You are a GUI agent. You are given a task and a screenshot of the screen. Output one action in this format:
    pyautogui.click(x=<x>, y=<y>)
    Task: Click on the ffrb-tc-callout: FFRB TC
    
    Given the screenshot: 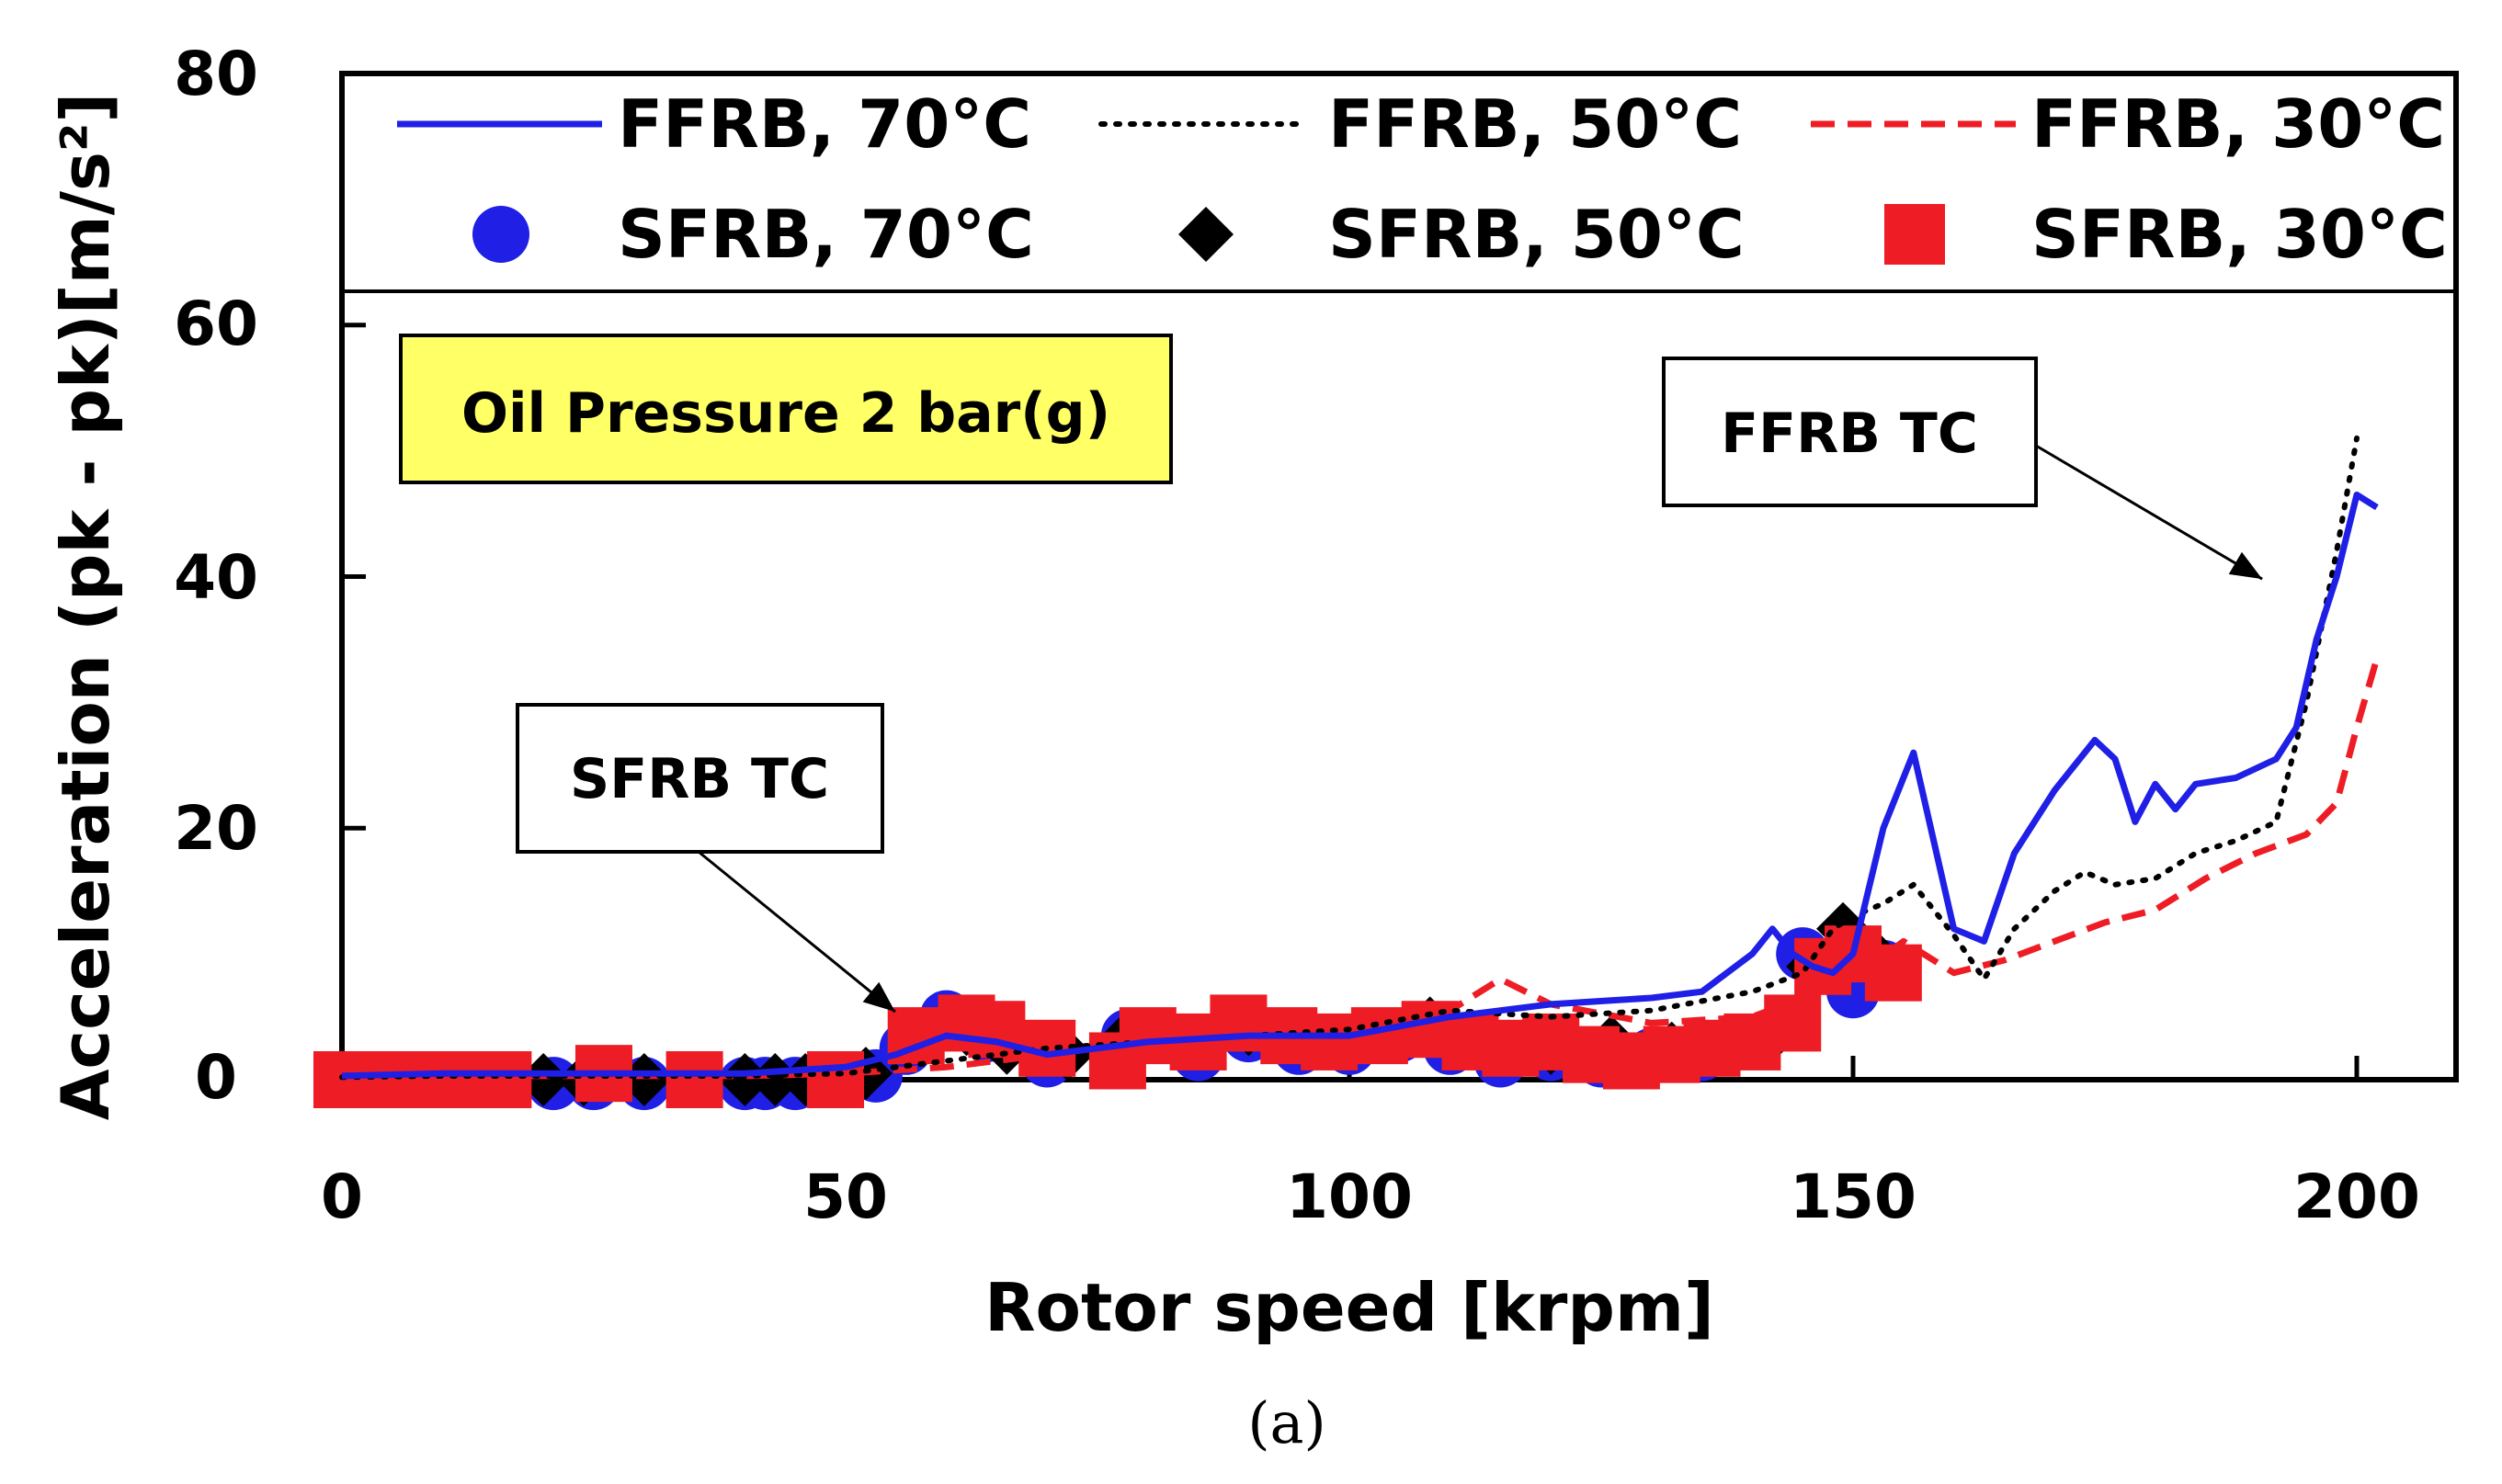 What is the action you would take?
    pyautogui.click(x=1850, y=432)
    